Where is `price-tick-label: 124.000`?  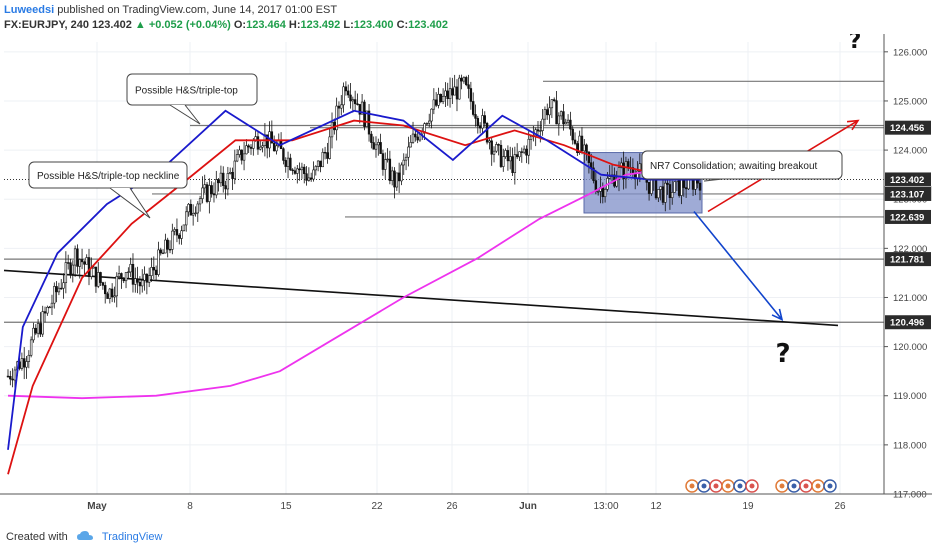
price-tick-label: 124.000 is located at coordinates (910, 151).